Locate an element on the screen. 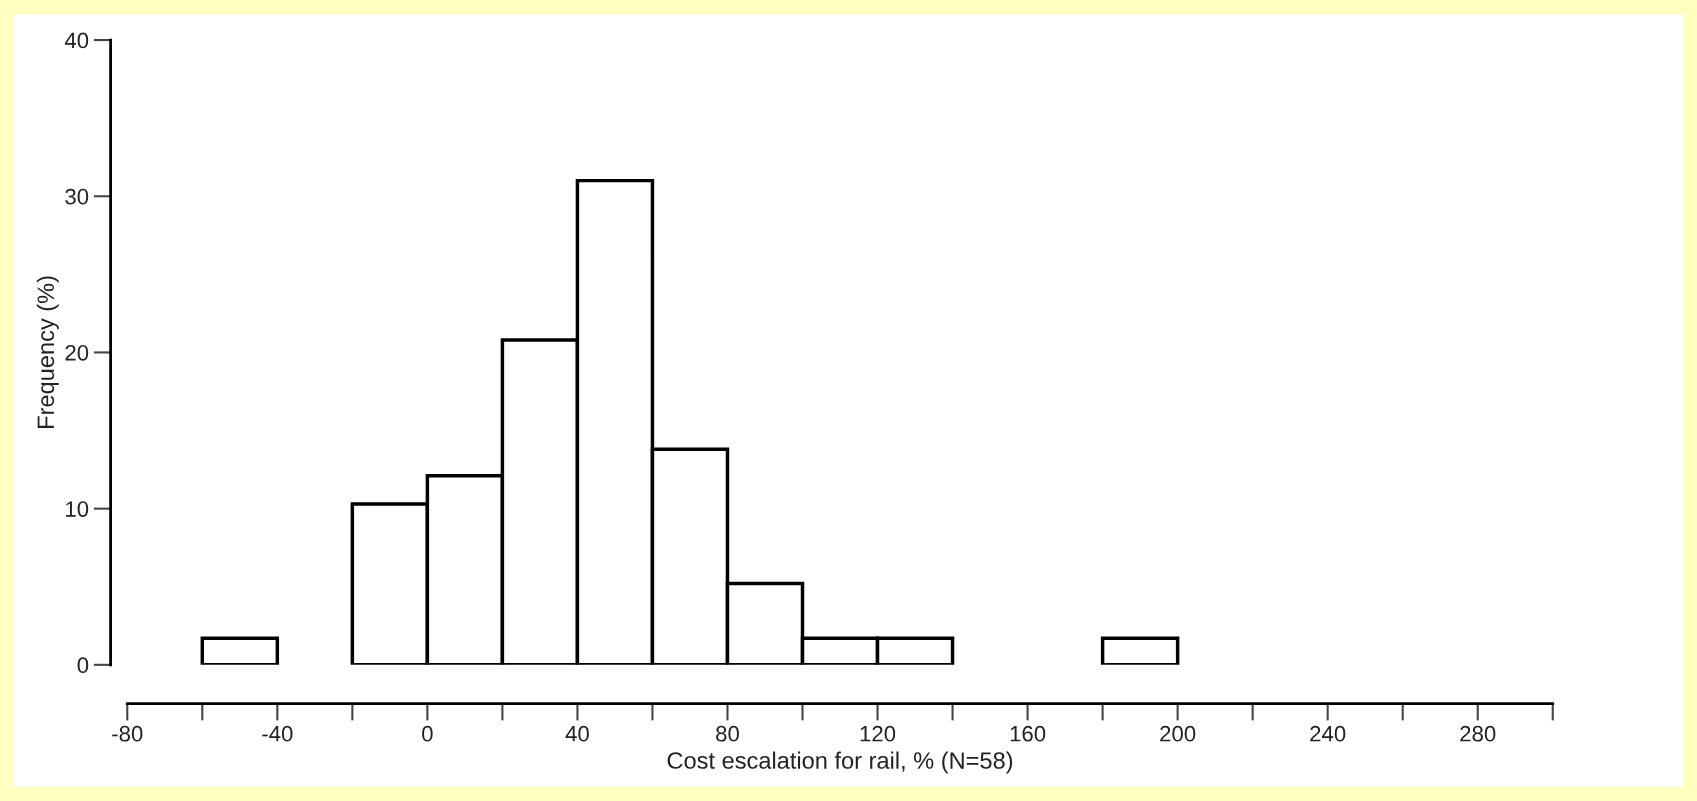  y-tick-label: 20 is located at coordinates (77, 352).